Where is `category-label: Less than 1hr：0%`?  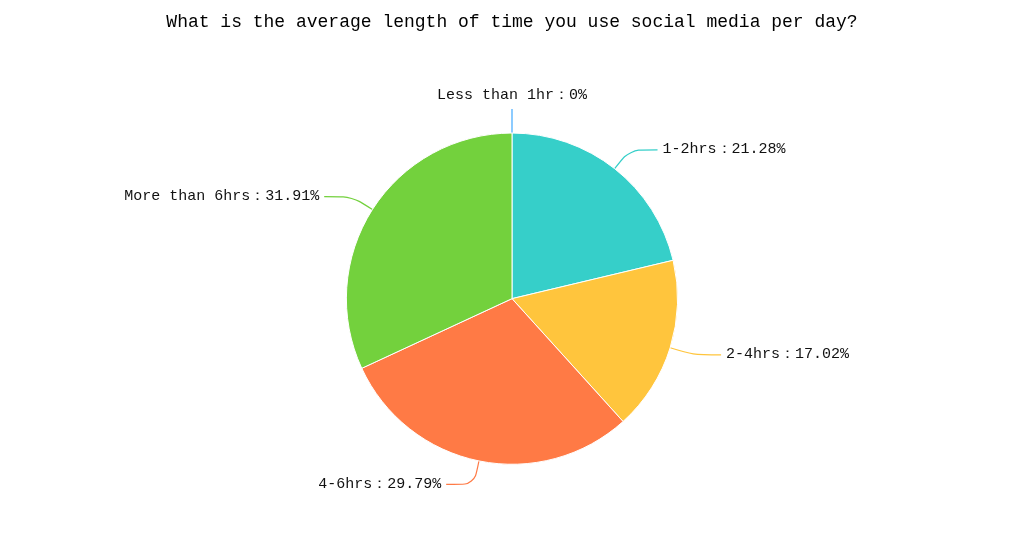
category-label: Less than 1hr：0% is located at coordinates (512, 96).